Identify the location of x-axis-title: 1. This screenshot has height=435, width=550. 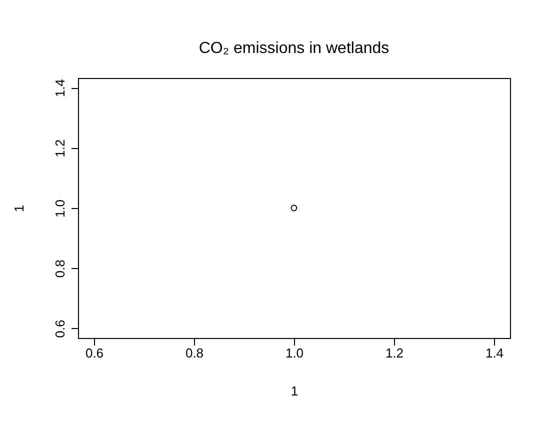
(294, 391).